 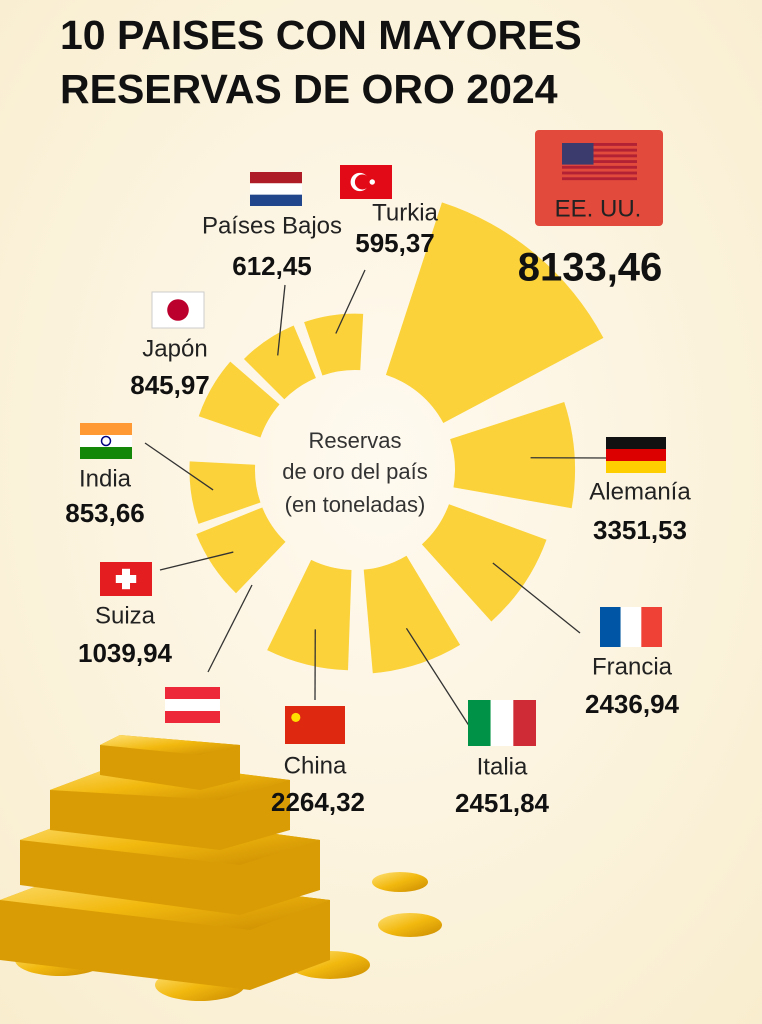 What do you see at coordinates (395, 243) in the screenshot?
I see `value-label: 595,37` at bounding box center [395, 243].